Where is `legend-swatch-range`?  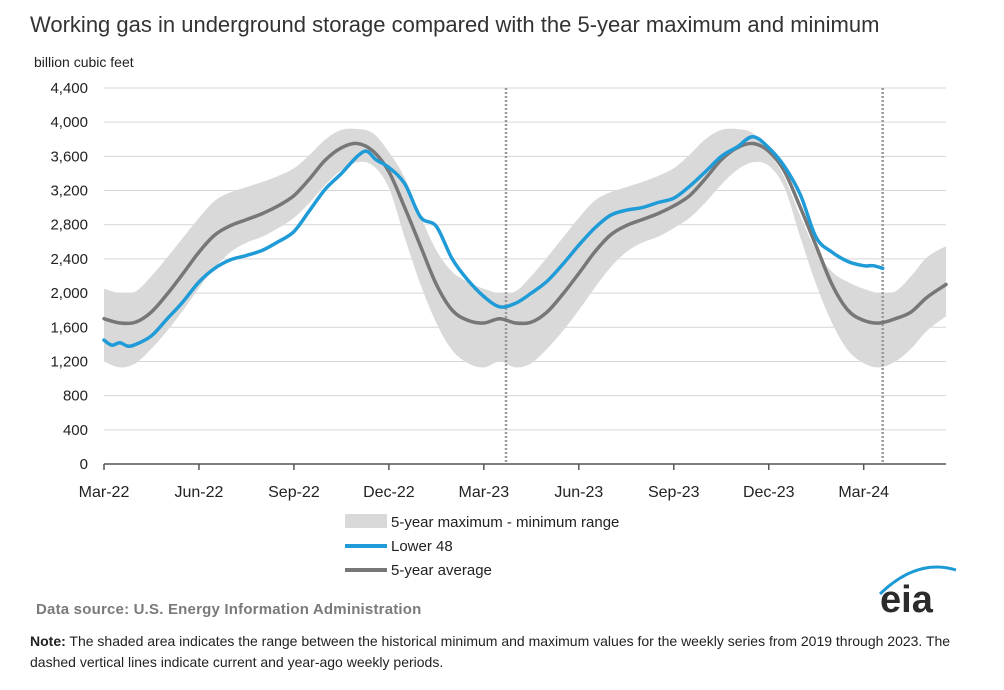
legend-swatch-range is located at coordinates (366, 521).